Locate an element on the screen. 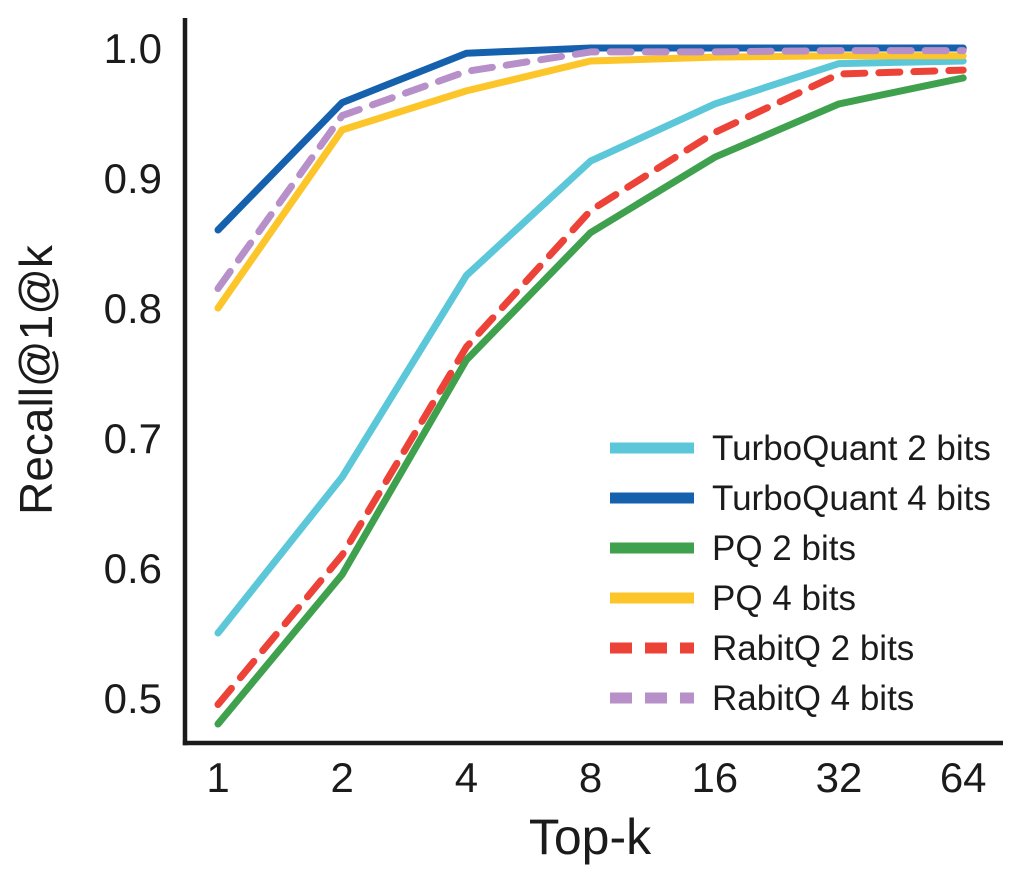 Image resolution: width=1024 pixels, height=880 pixels. x-axis-title: Top-k is located at coordinates (590, 837).